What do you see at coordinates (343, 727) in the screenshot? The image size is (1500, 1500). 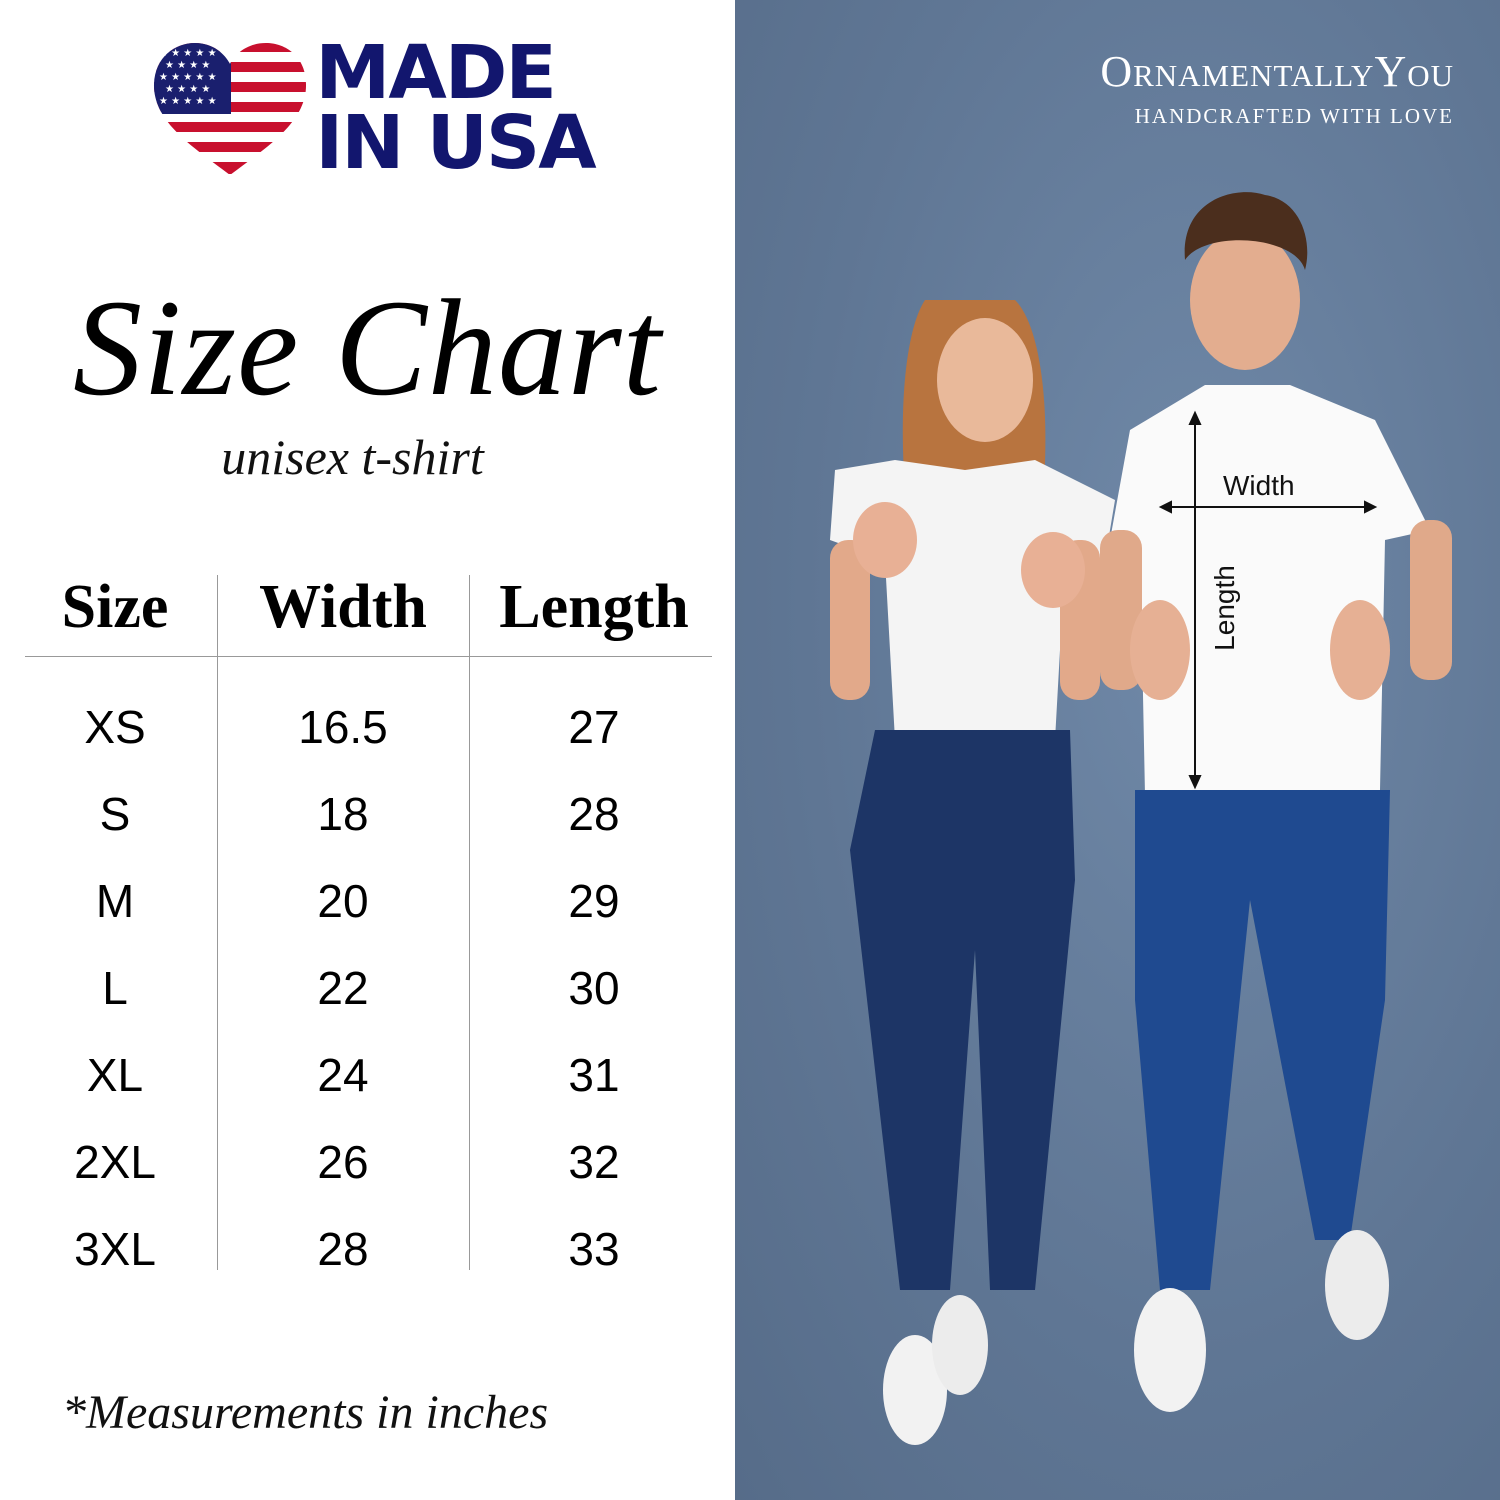 I see `width-cell: 16.5` at bounding box center [343, 727].